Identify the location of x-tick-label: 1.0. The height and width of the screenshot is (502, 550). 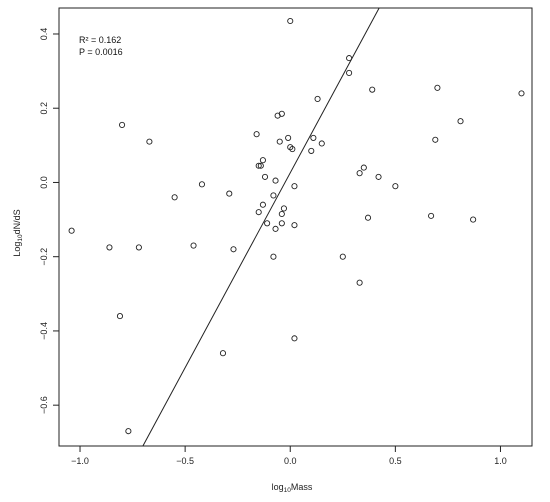
(500, 461).